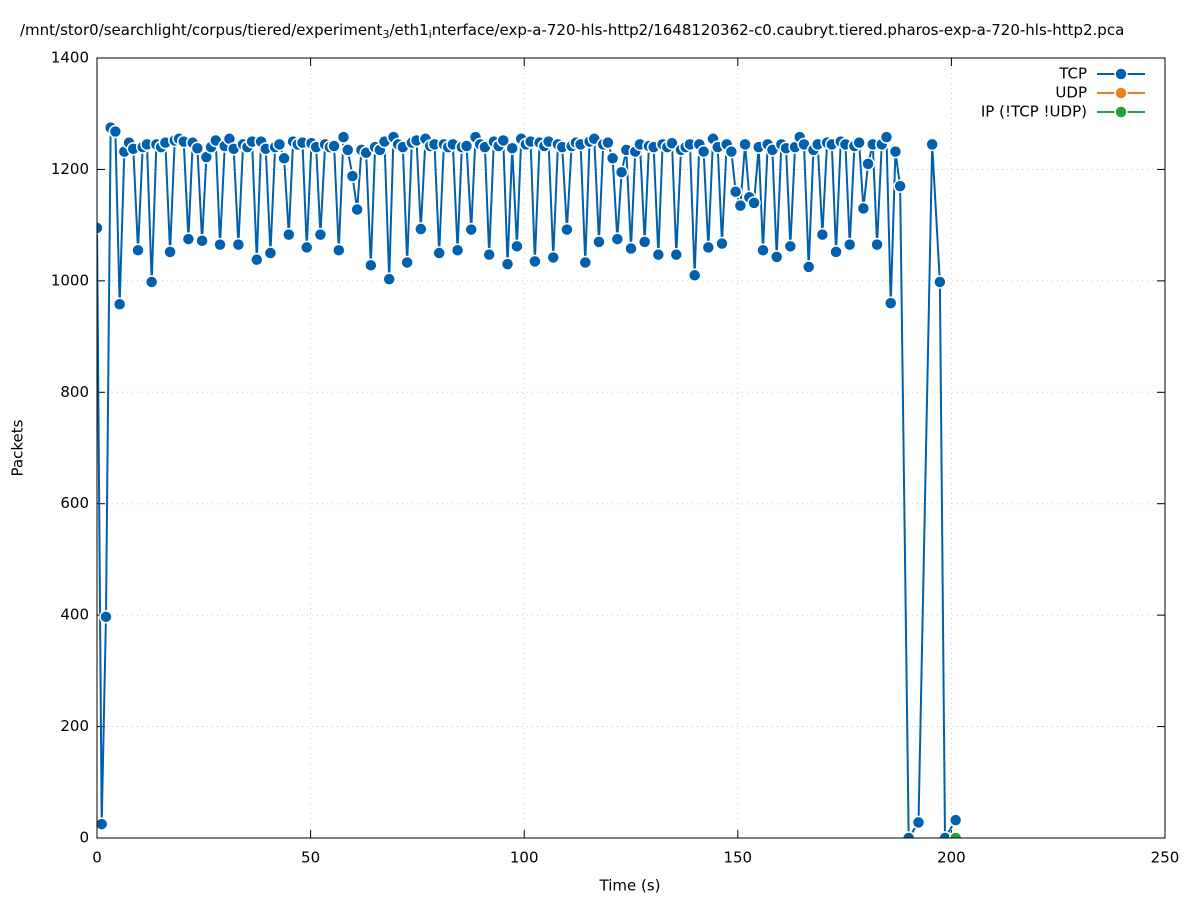 The image size is (1197, 900). I want to click on y-axis-label: Packets, so click(18, 447).